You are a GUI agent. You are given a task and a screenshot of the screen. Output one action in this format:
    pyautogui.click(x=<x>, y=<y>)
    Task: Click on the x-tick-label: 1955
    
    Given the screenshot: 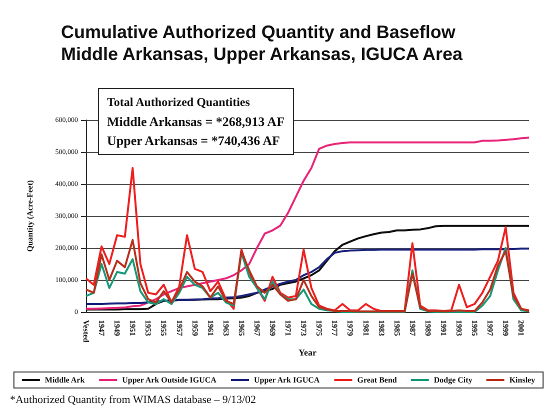 What is the action you would take?
    pyautogui.click(x=163, y=328)
    